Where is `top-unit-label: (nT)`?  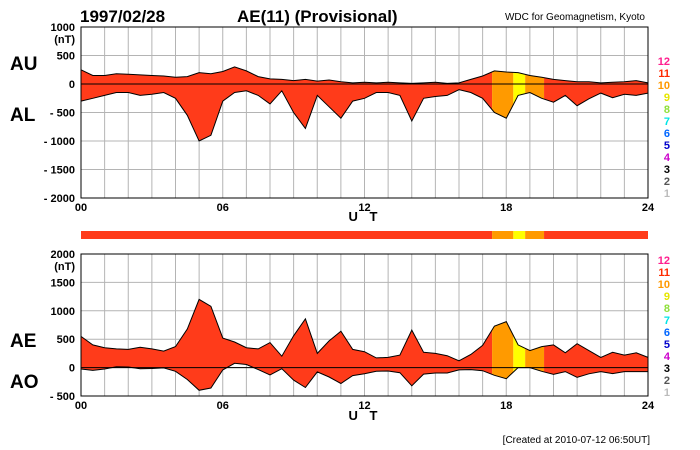
top-unit-label: (nT) is located at coordinates (64, 40).